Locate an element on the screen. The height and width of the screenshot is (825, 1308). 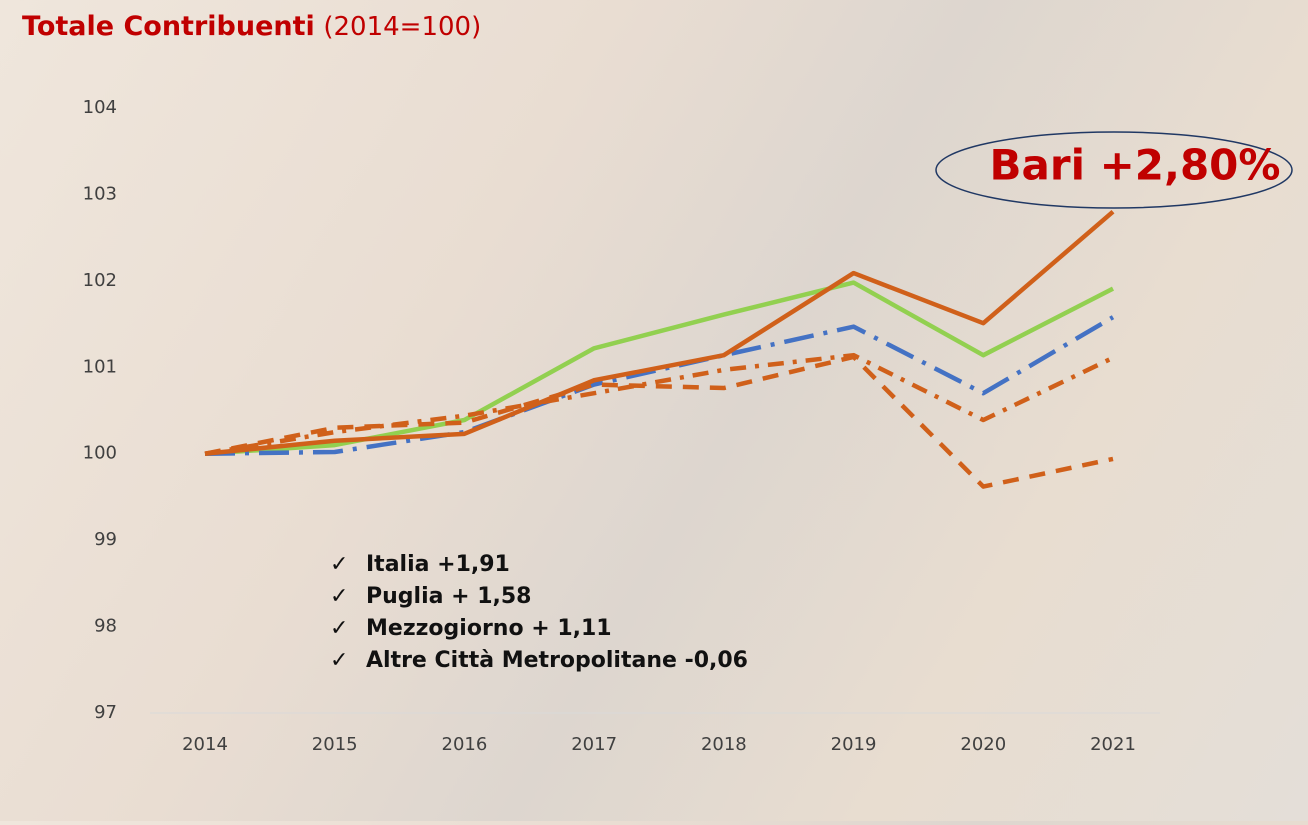
x-tick-label: 2016 is located at coordinates (465, 744).